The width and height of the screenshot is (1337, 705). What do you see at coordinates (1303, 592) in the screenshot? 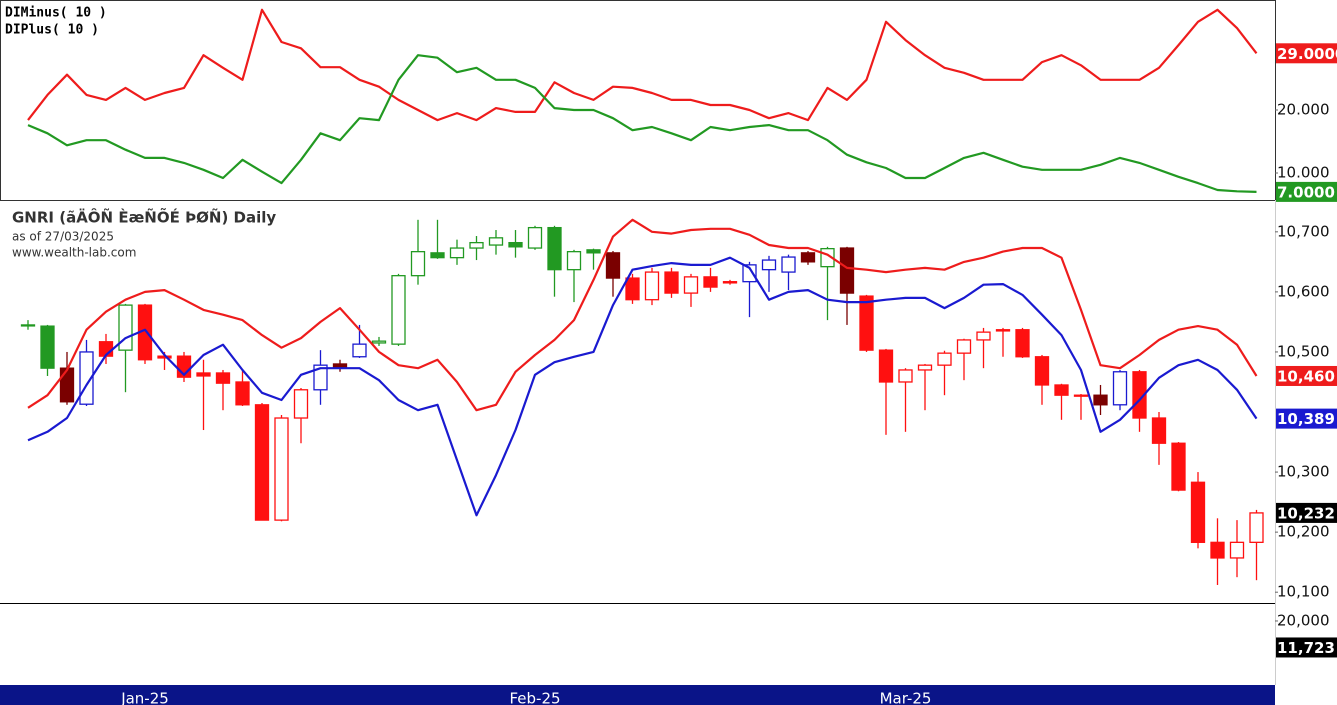
I see `y-tick-label: 10,100` at bounding box center [1303, 592].